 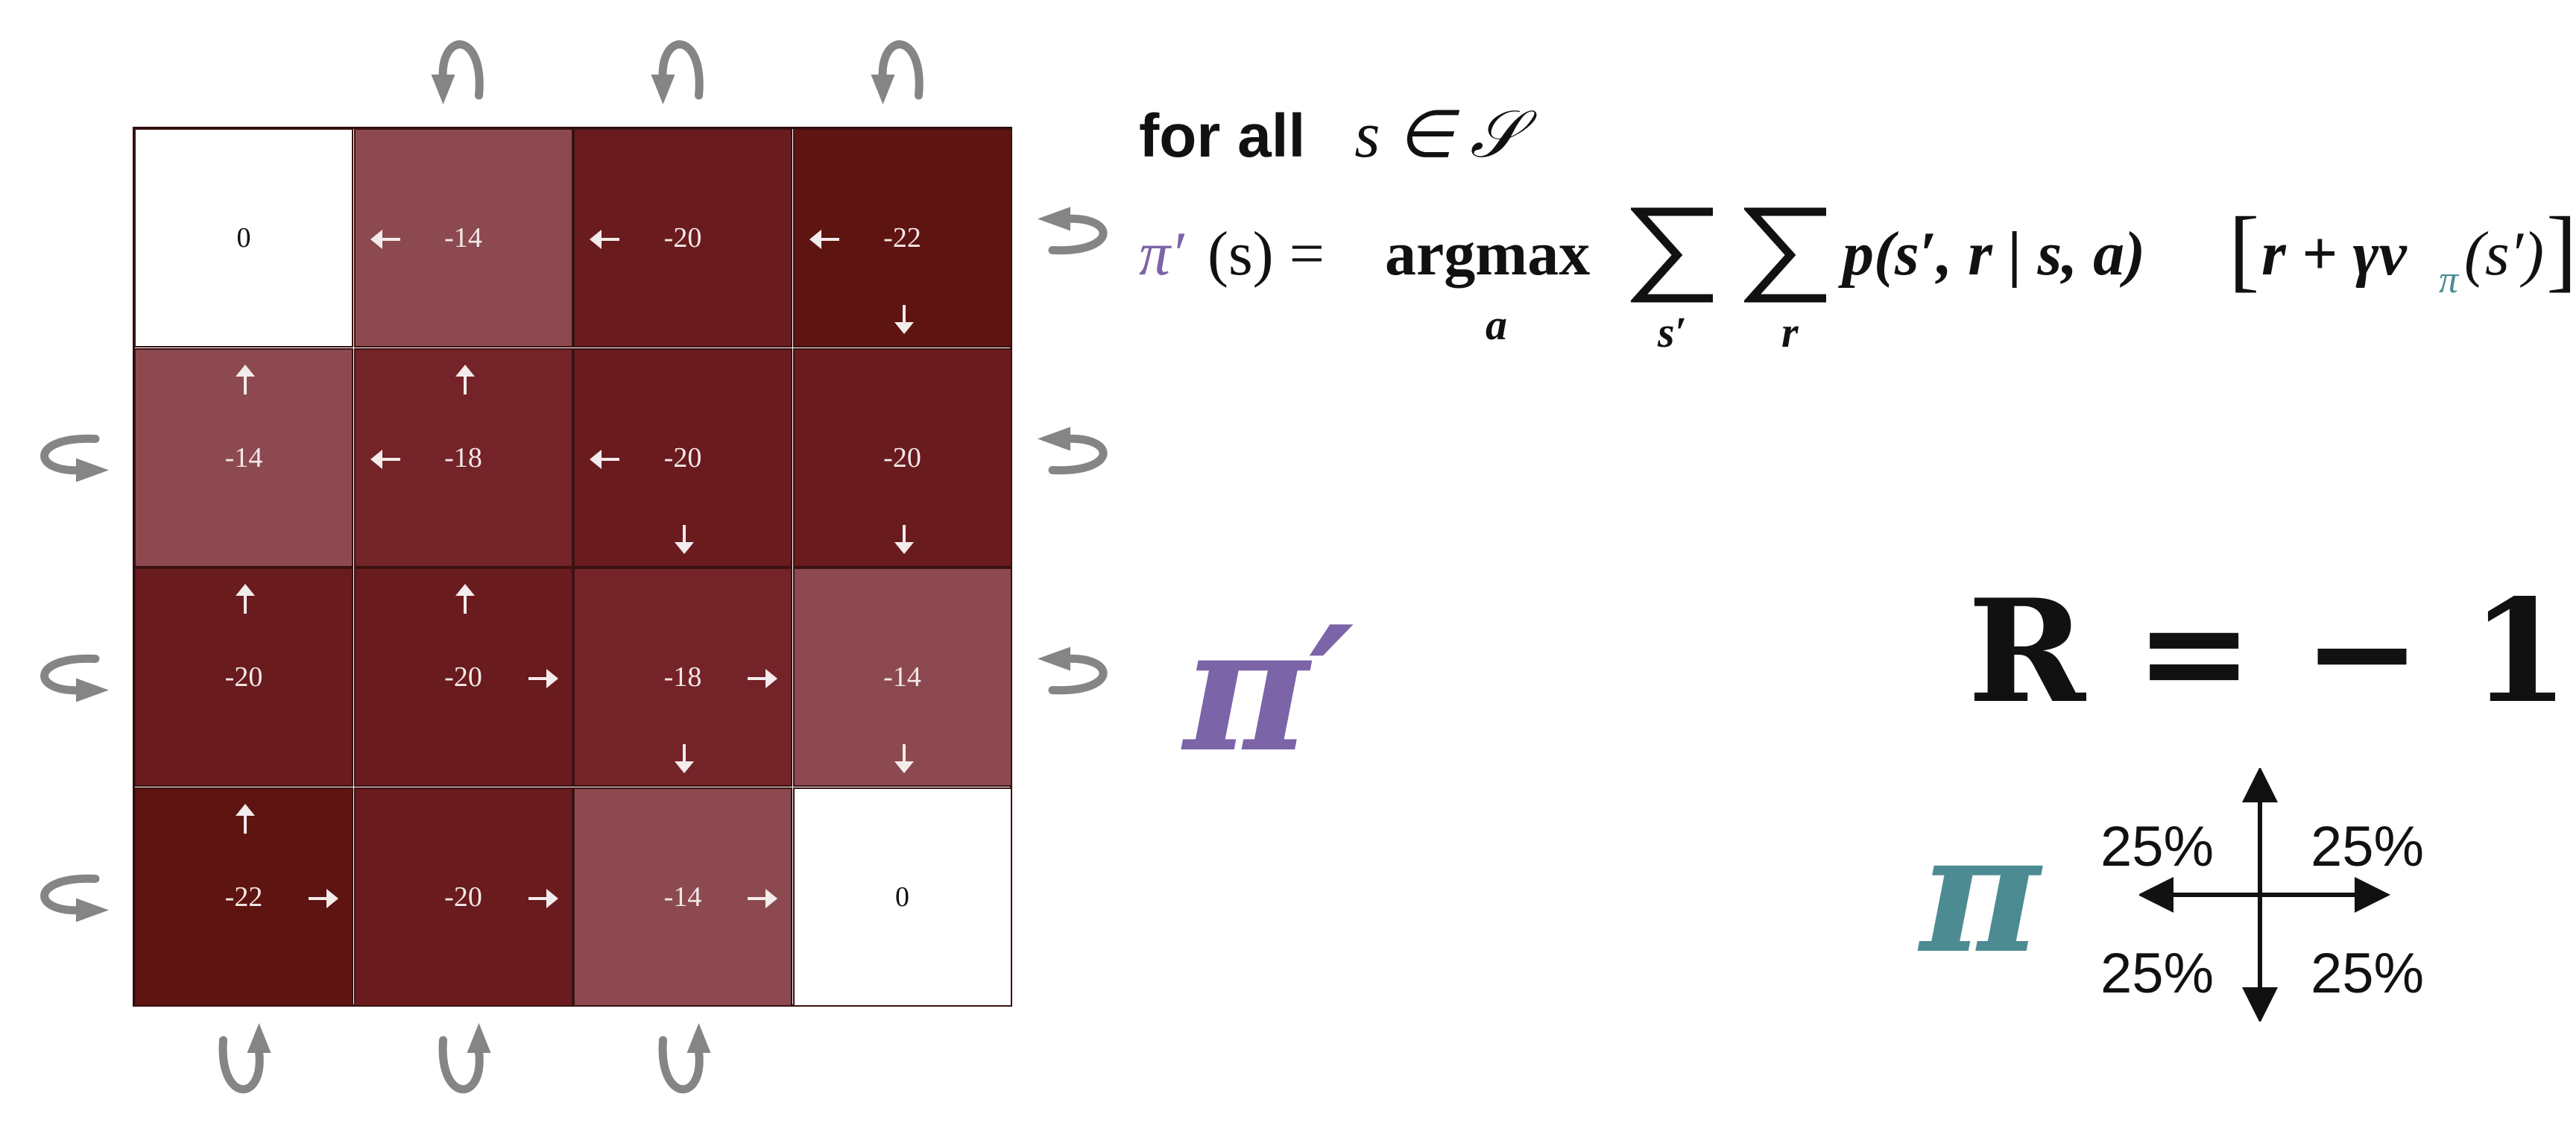 What do you see at coordinates (1994, 254) in the screenshot?
I see `formula-transition-prob: p(s′, r | s, a)` at bounding box center [1994, 254].